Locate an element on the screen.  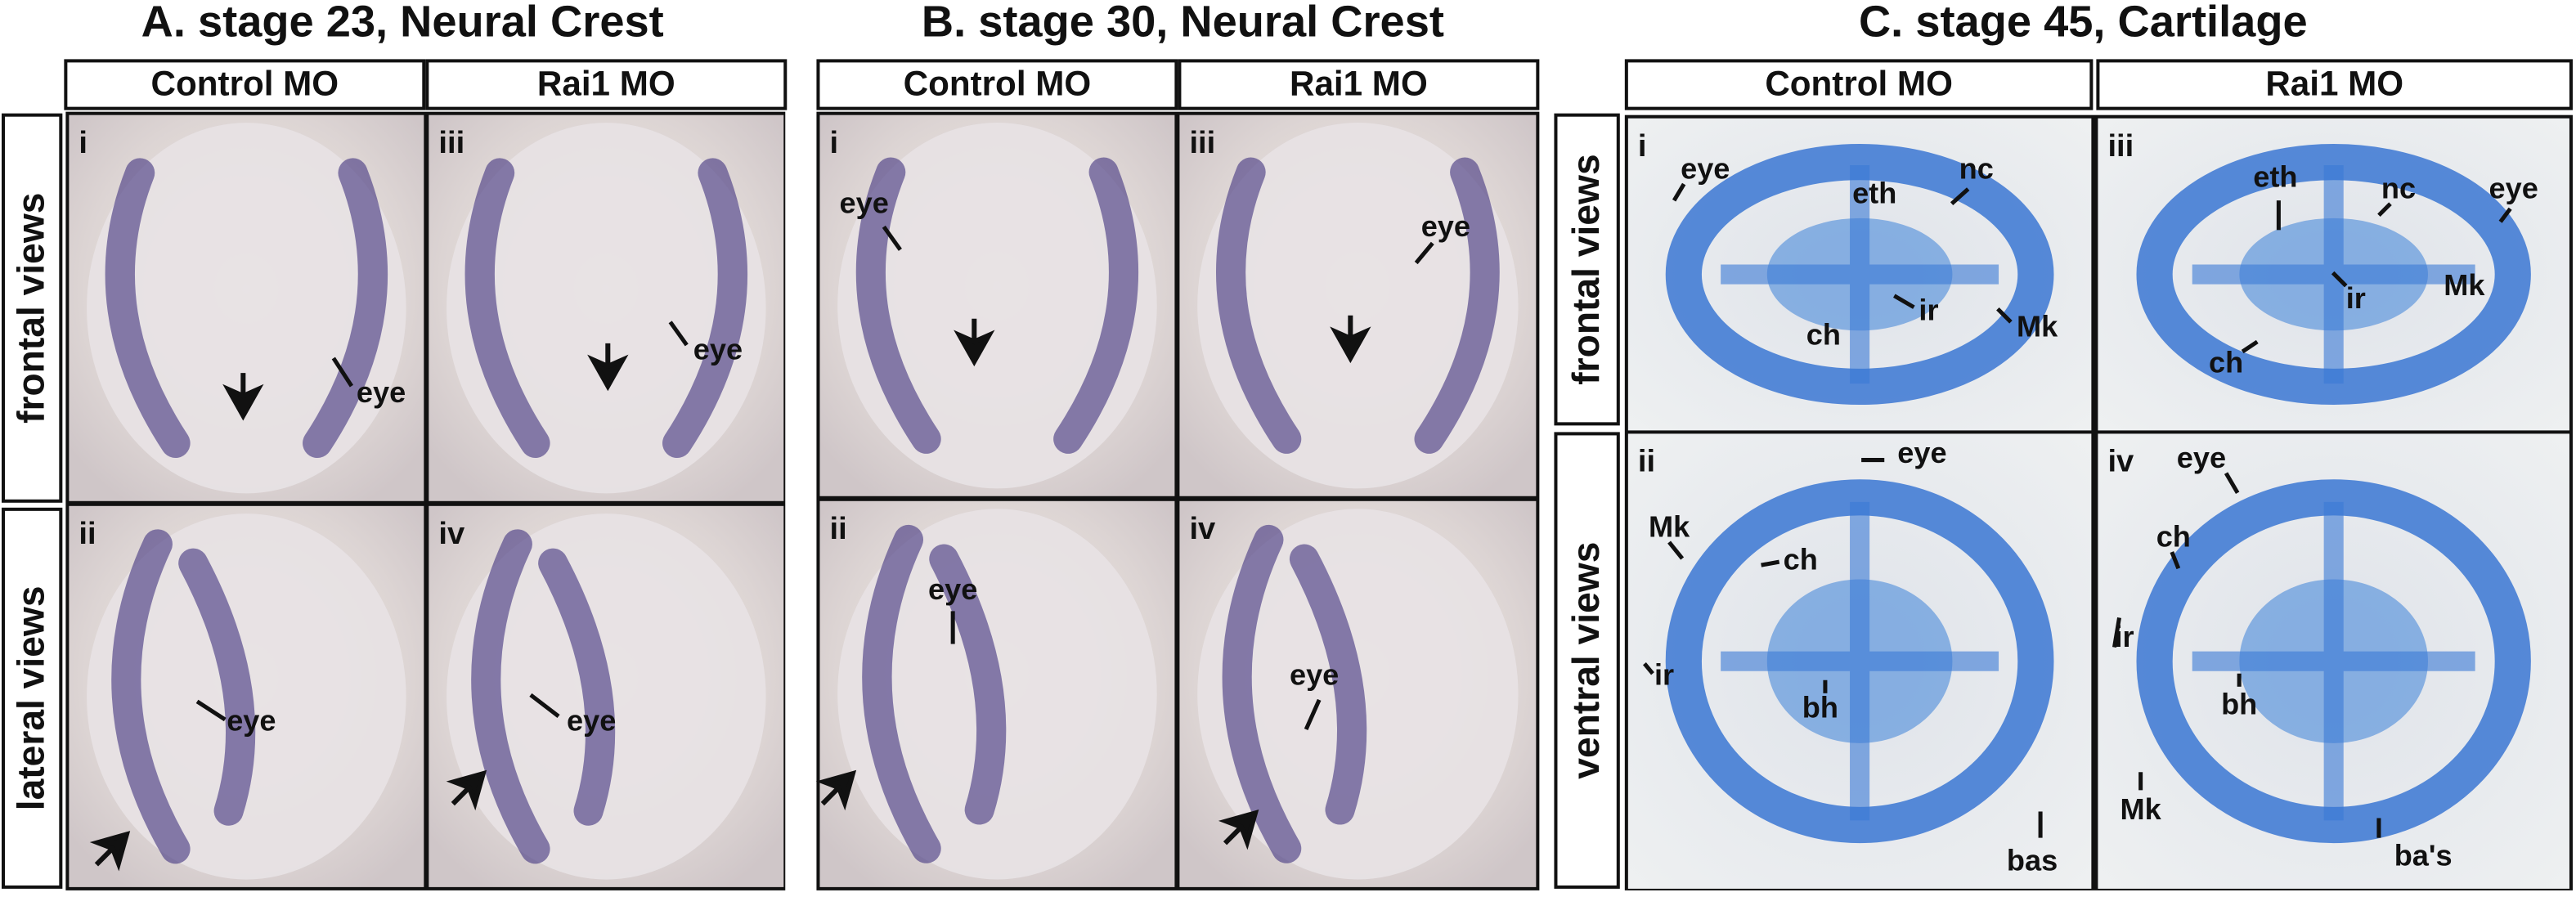
panel-title: A. stage 23, Neural Crest is located at coordinates (402, 23).